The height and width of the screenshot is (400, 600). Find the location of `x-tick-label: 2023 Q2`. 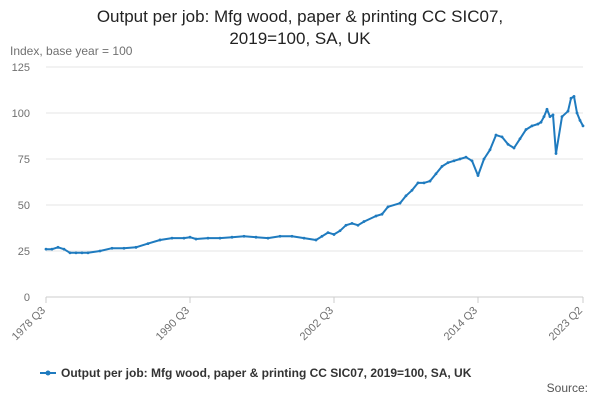

x-tick-label: 2023 Q2 is located at coordinates (566, 324).